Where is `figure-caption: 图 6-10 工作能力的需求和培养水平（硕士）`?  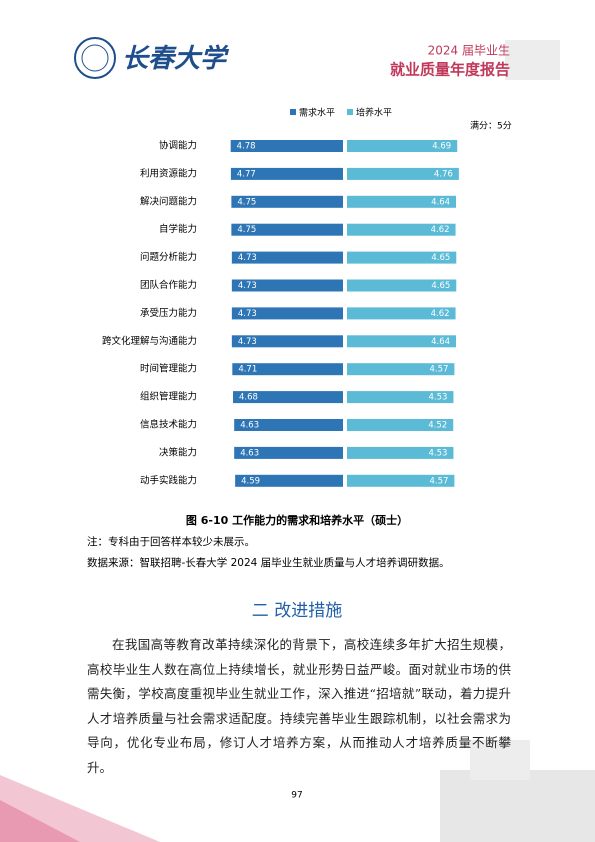
figure-caption: 图 6-10 工作能力的需求和培养水平（硕士） is located at coordinates (297, 520).